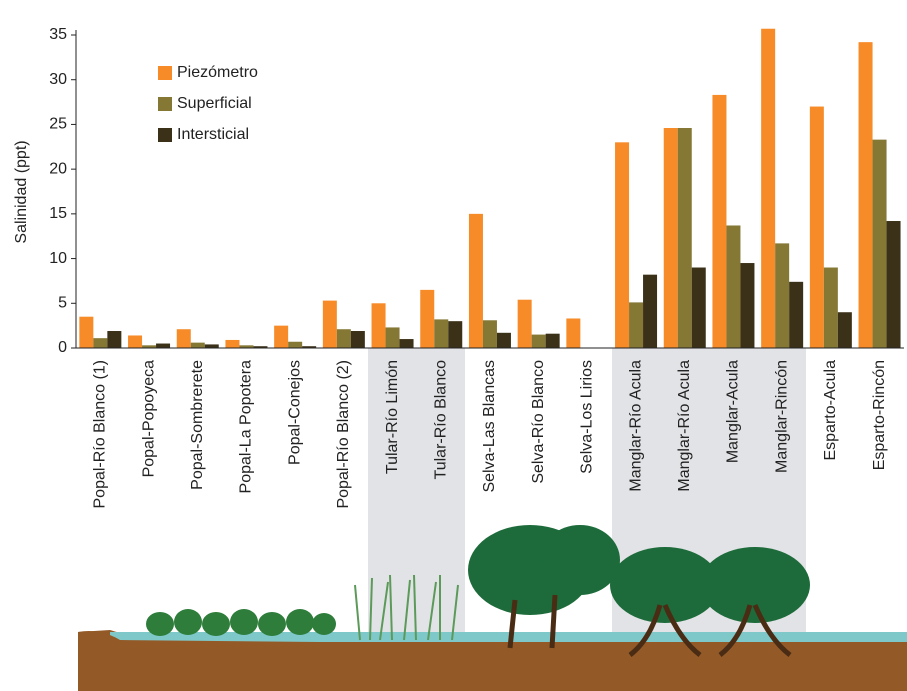 The width and height of the screenshot is (907, 691). Describe the element at coordinates (62, 303) in the screenshot. I see `y-tick-label: 5` at that location.